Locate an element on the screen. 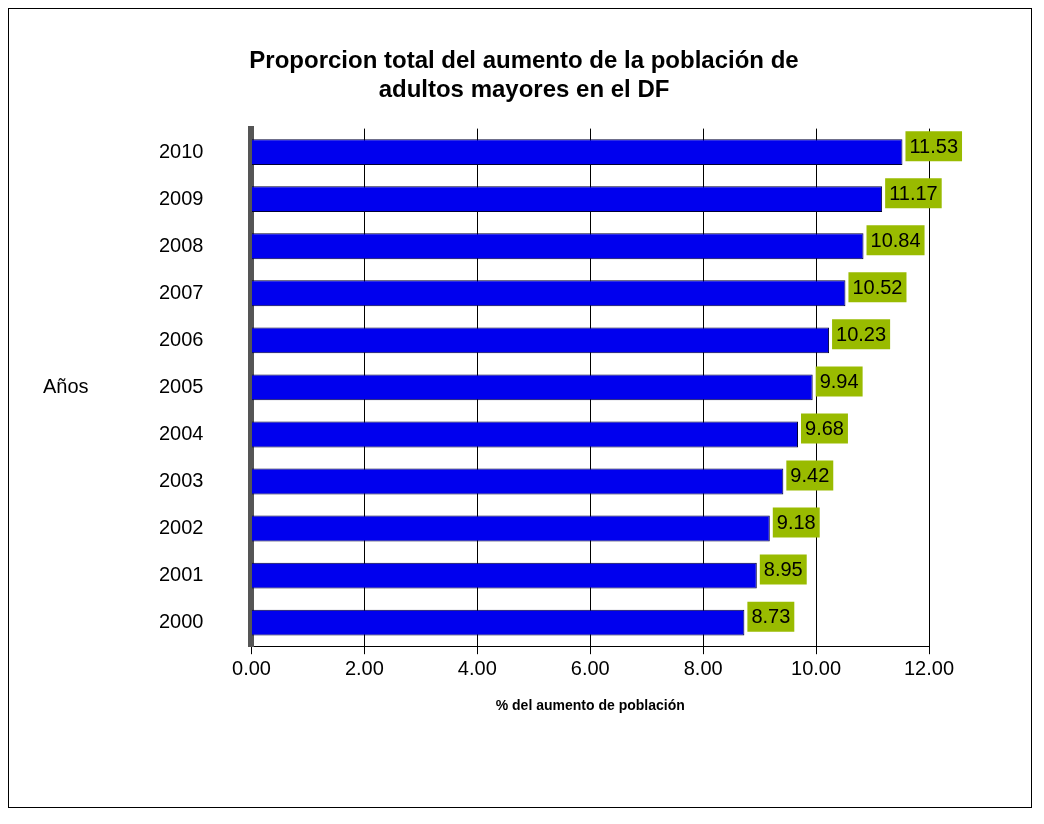 The height and width of the screenshot is (824, 1044). x-tick-label: 4.00 is located at coordinates (477, 667).